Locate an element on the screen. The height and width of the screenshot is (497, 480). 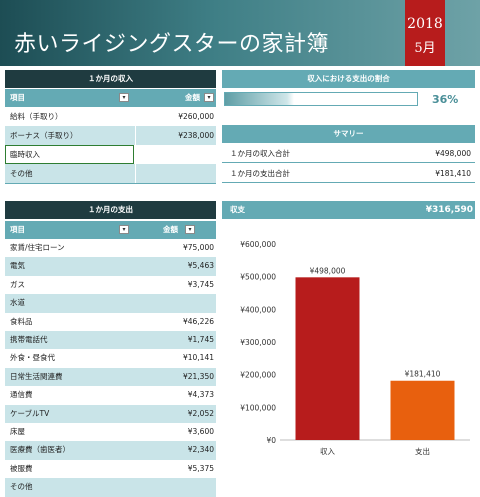
expense-amount: ¥5,375 is located at coordinates (200, 468).